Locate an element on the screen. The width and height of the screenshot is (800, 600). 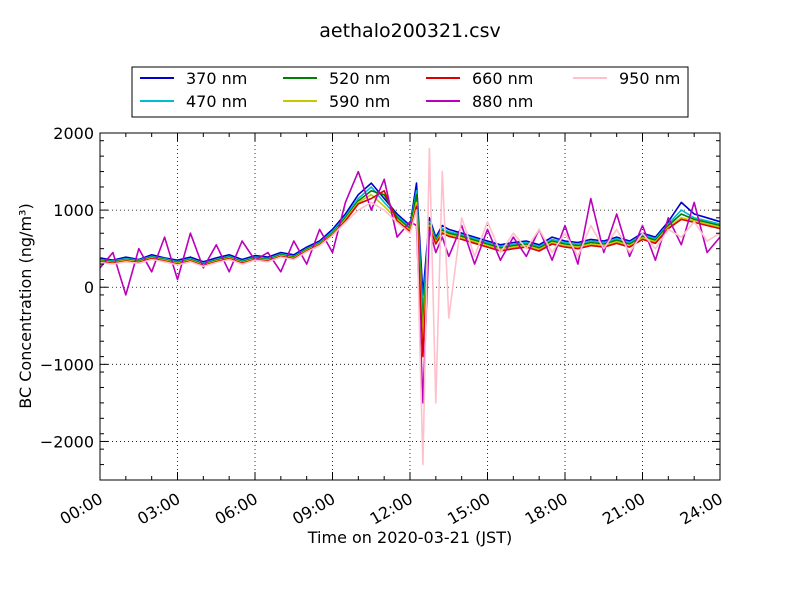
x-tick-label: 12:00 is located at coordinates (391, 509).